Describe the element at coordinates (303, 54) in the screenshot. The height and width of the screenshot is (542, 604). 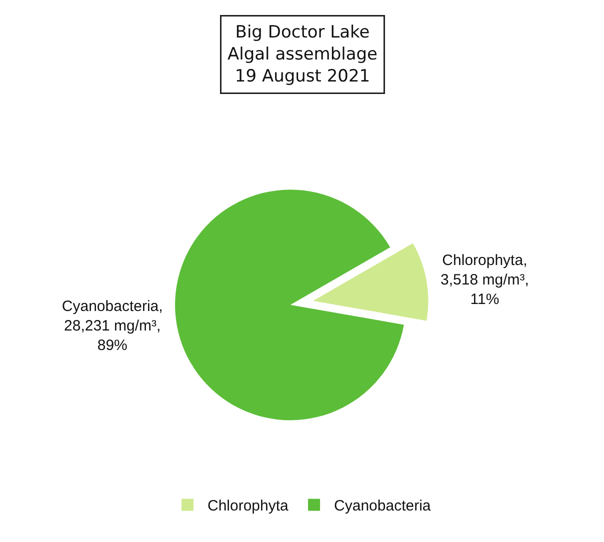
I see `chart-title: Big Doctor Lake Algal assemblage 19 August 2021` at that location.